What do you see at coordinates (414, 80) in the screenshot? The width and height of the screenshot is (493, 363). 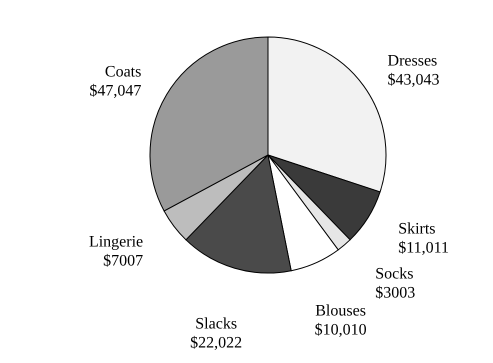 I see `data-label: $43,043` at bounding box center [414, 80].